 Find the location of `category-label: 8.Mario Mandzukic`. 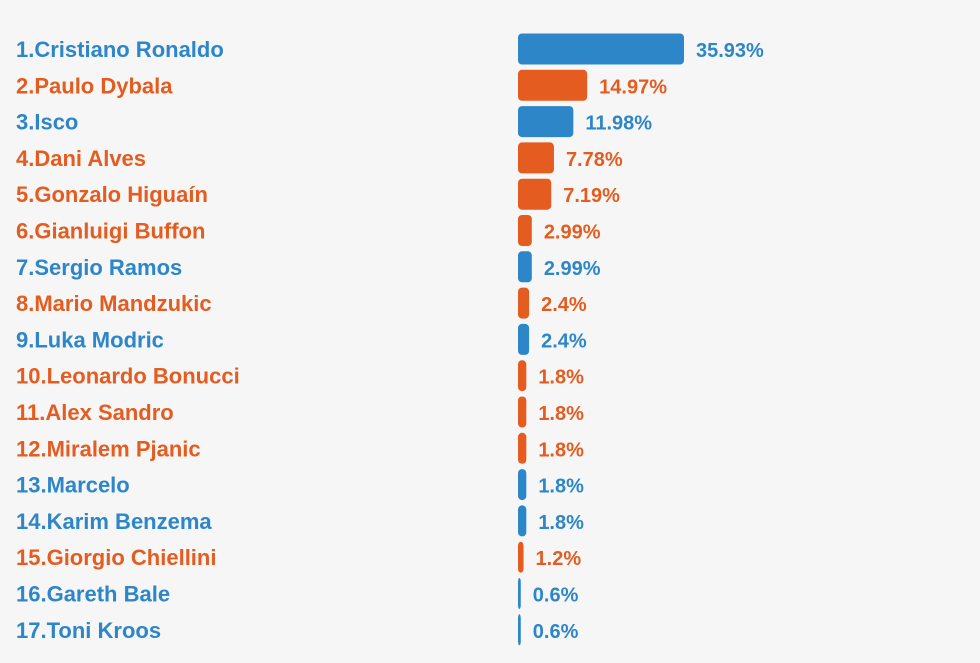

category-label: 8.Mario Mandzukic is located at coordinates (114, 303).